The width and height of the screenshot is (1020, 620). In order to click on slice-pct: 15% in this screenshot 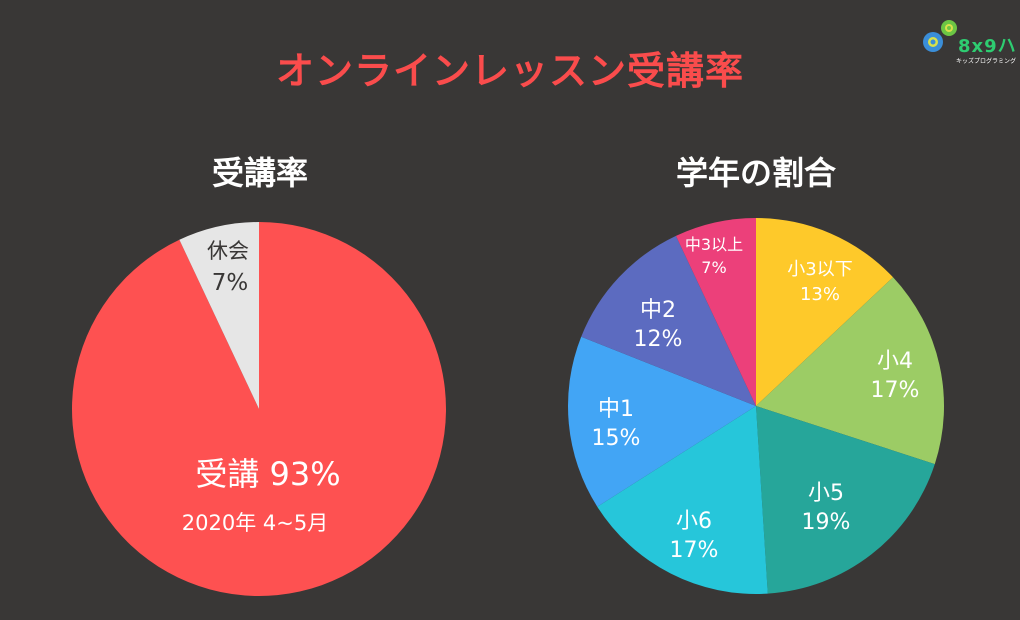, I will do `click(616, 438)`.